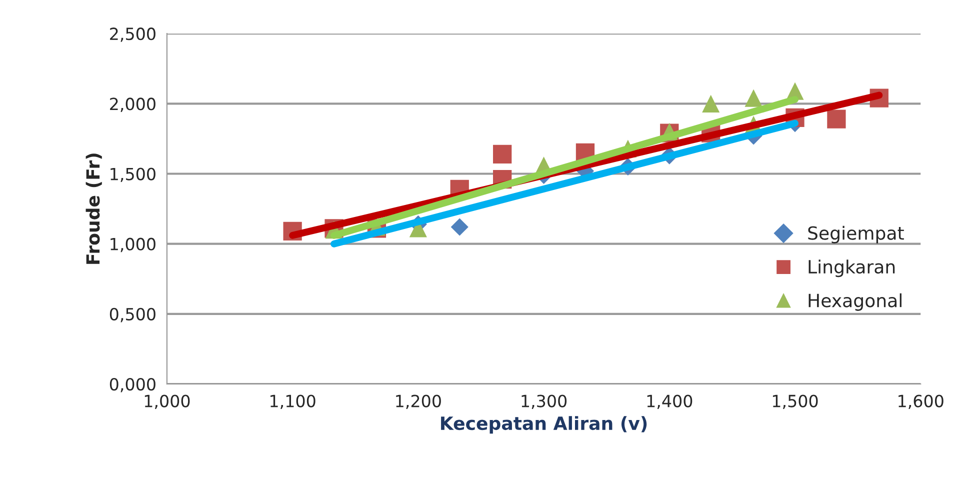 The height and width of the screenshot is (480, 954). I want to click on y-tick-label: 2,000, so click(133, 105).